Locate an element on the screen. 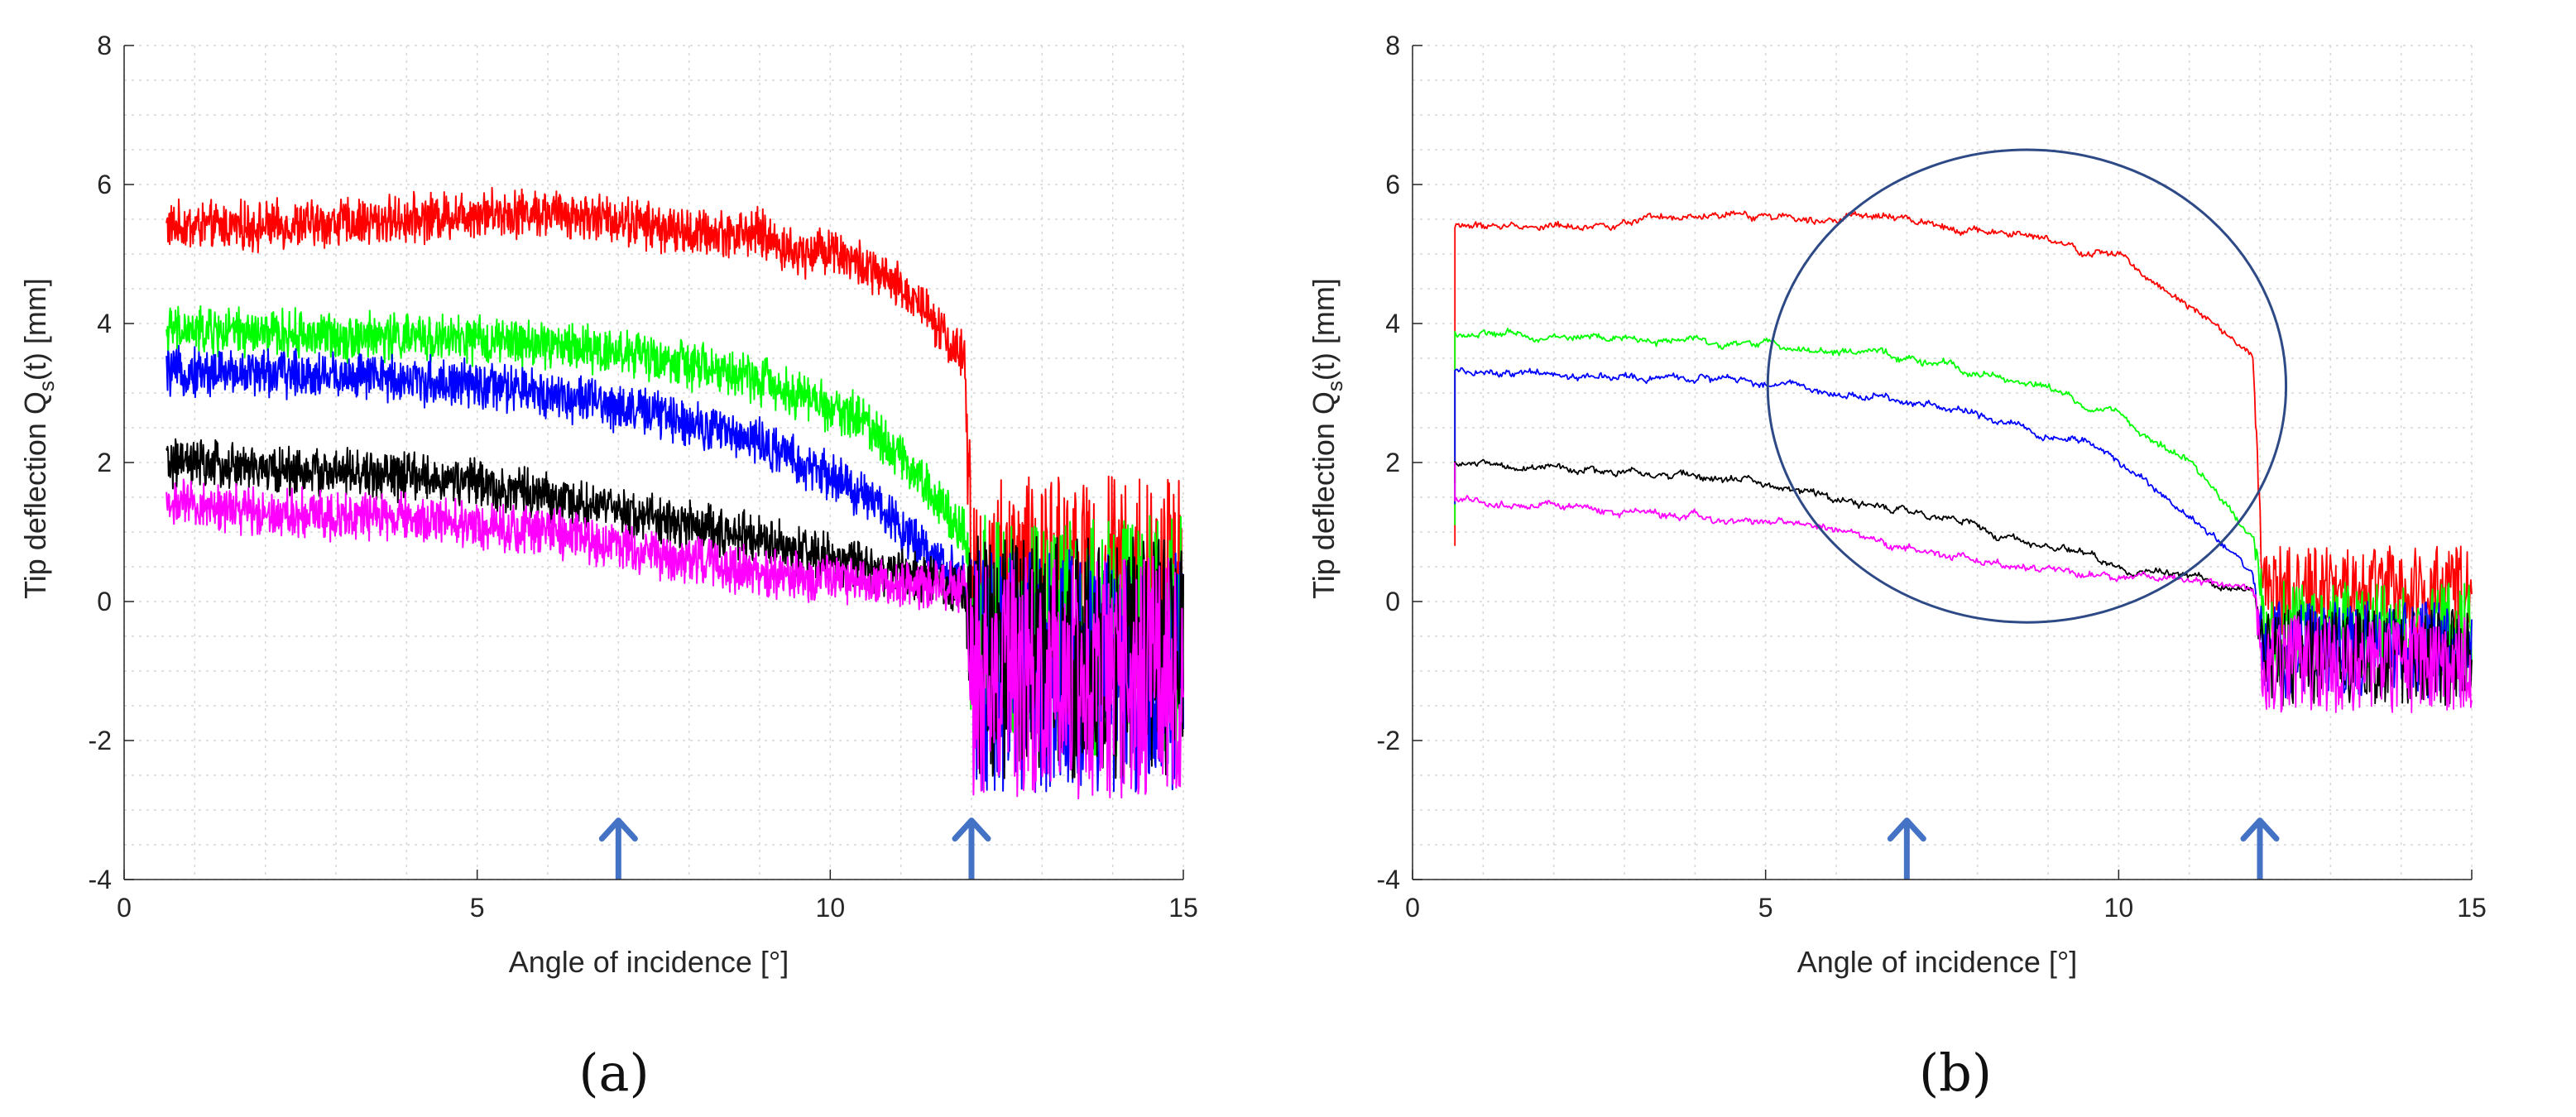 This screenshot has width=2576, height=1117. panel-label: (b) is located at coordinates (1956, 1073).